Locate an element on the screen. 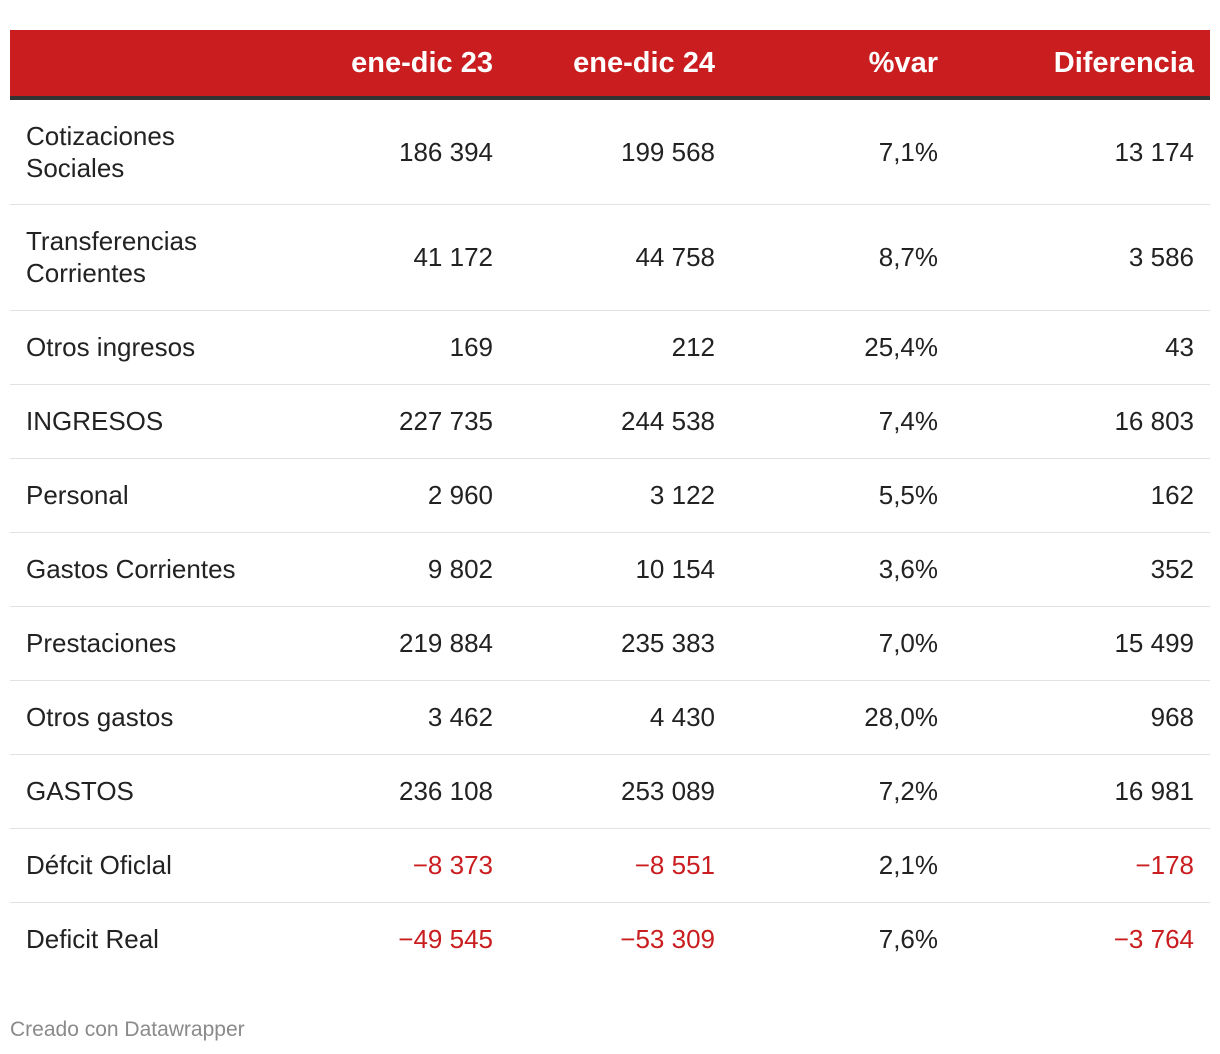  header-ene-dic-23: ene-dic 23 is located at coordinates (422, 62).